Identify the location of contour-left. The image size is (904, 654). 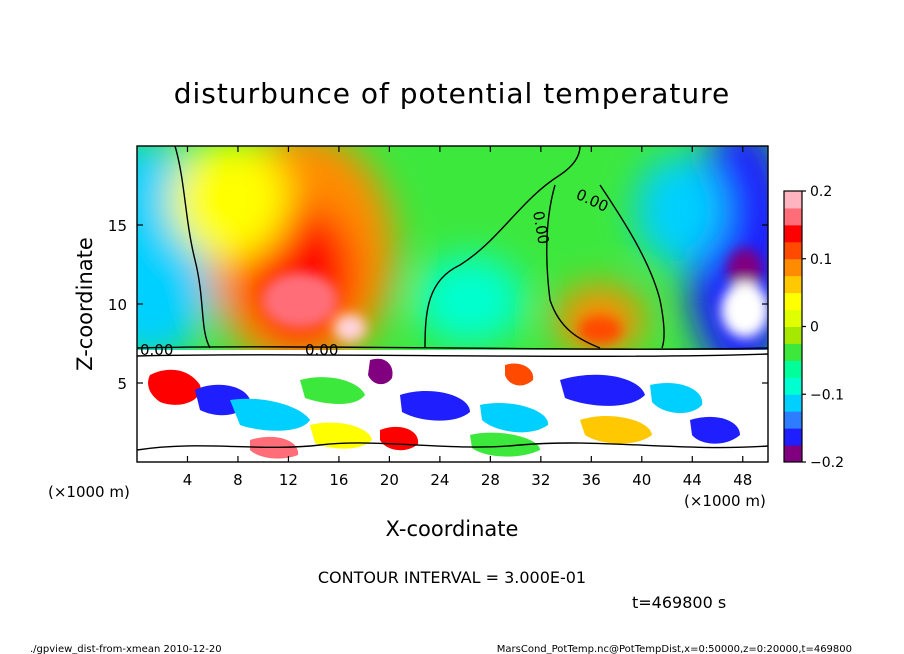
(192, 247).